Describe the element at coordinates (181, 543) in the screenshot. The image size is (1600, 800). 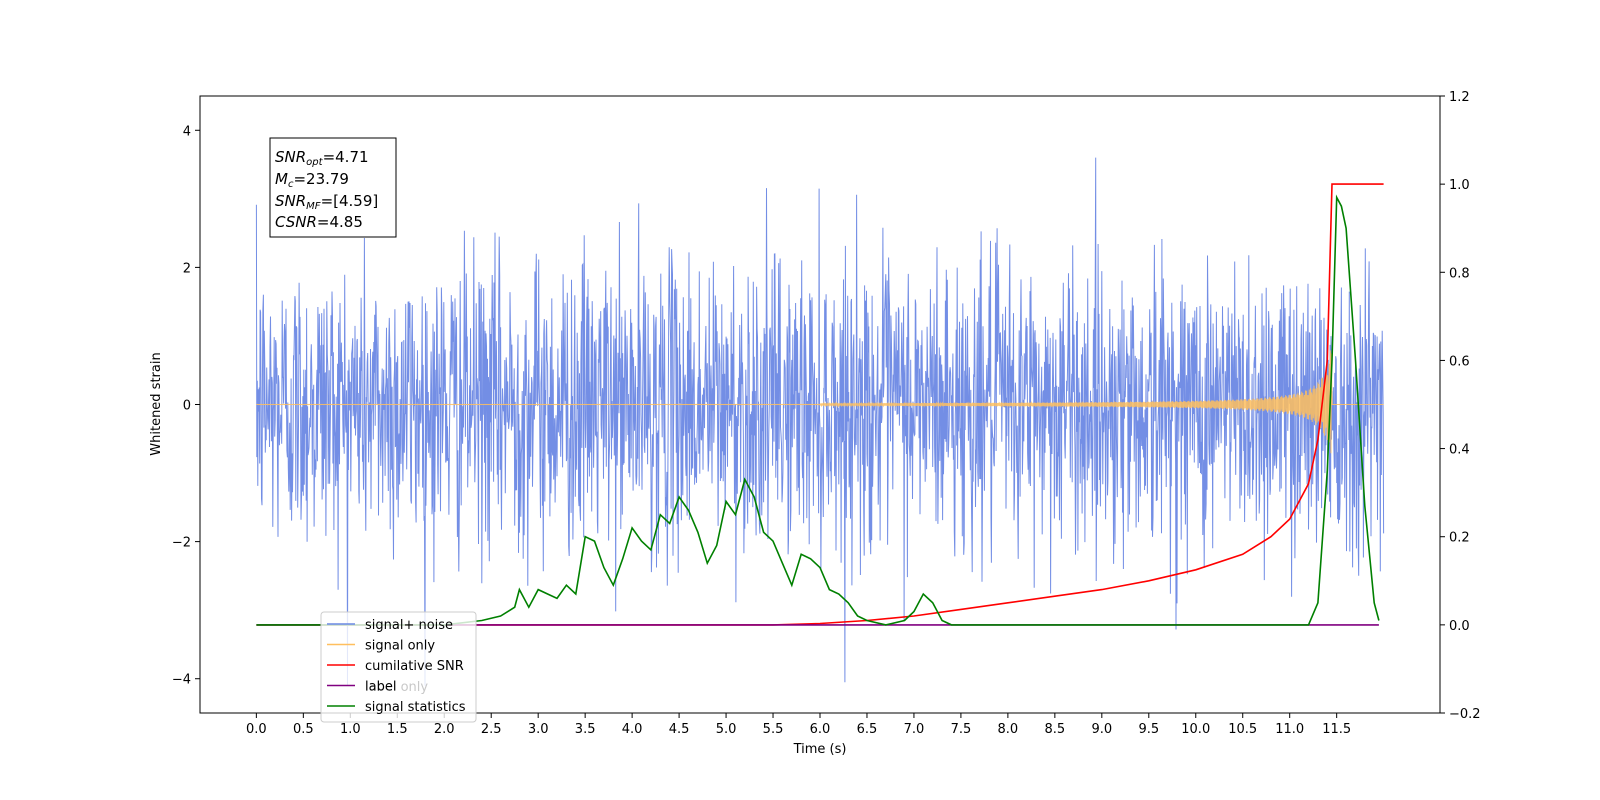
I see `left-y-tick-label: −2` at that location.